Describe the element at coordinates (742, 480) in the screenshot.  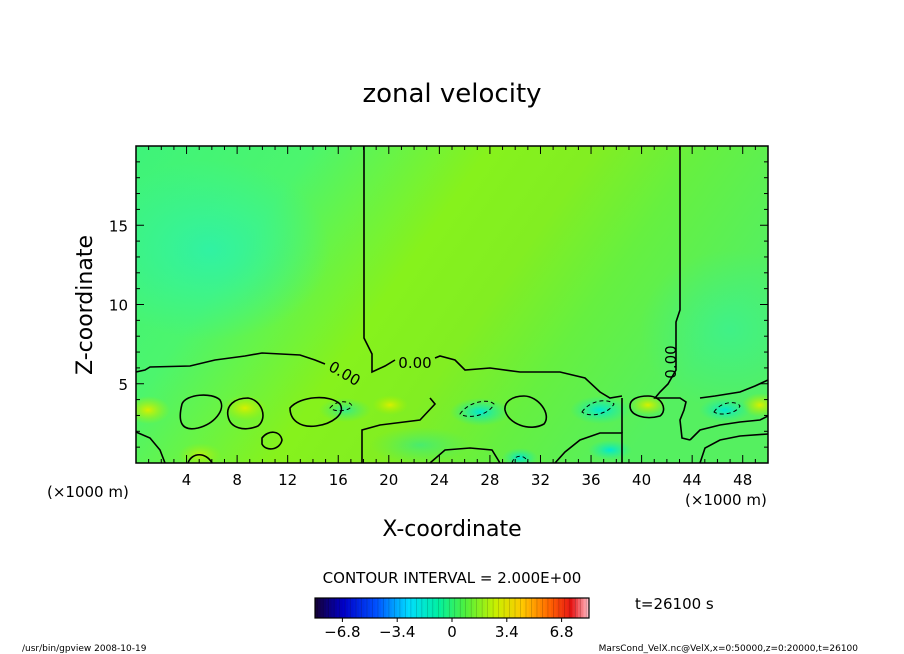
I see `x-tick-label: 48` at that location.